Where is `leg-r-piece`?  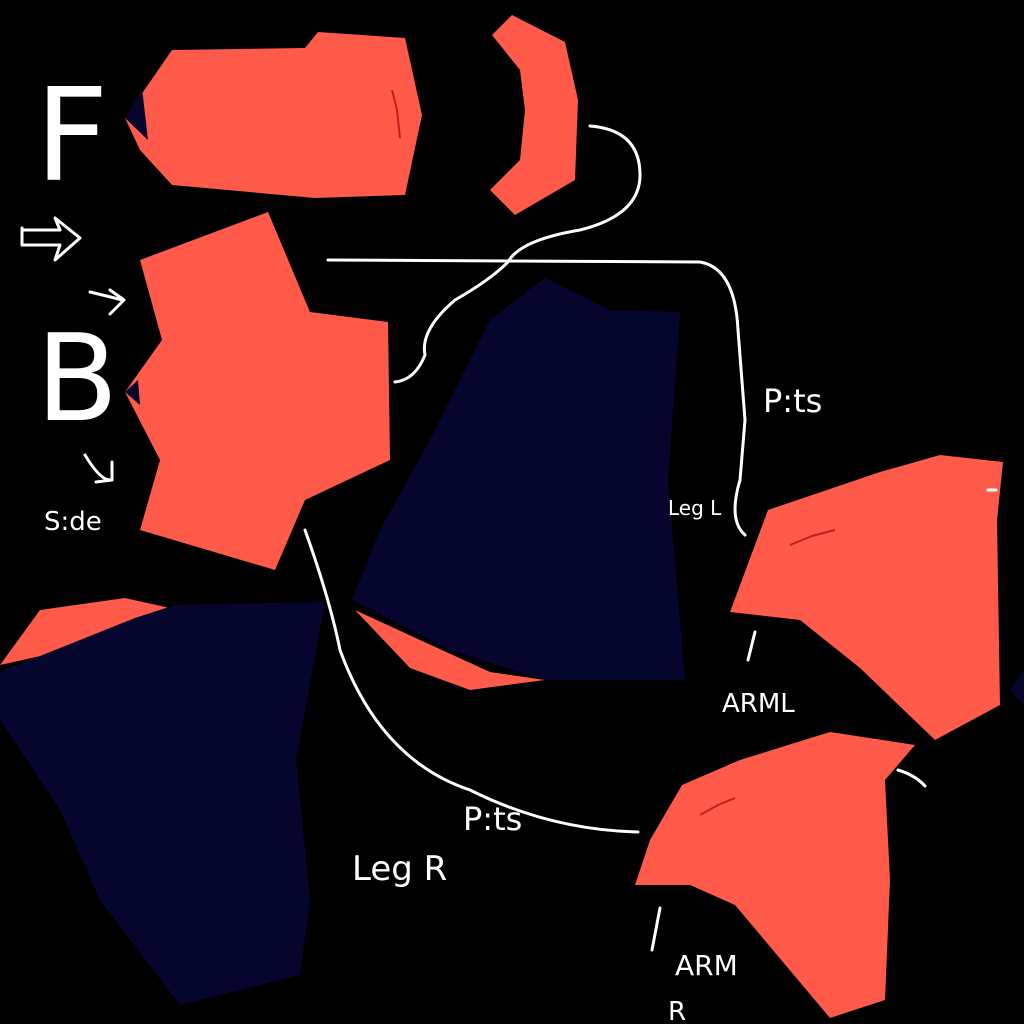 leg-r-piece is located at coordinates (162, 801).